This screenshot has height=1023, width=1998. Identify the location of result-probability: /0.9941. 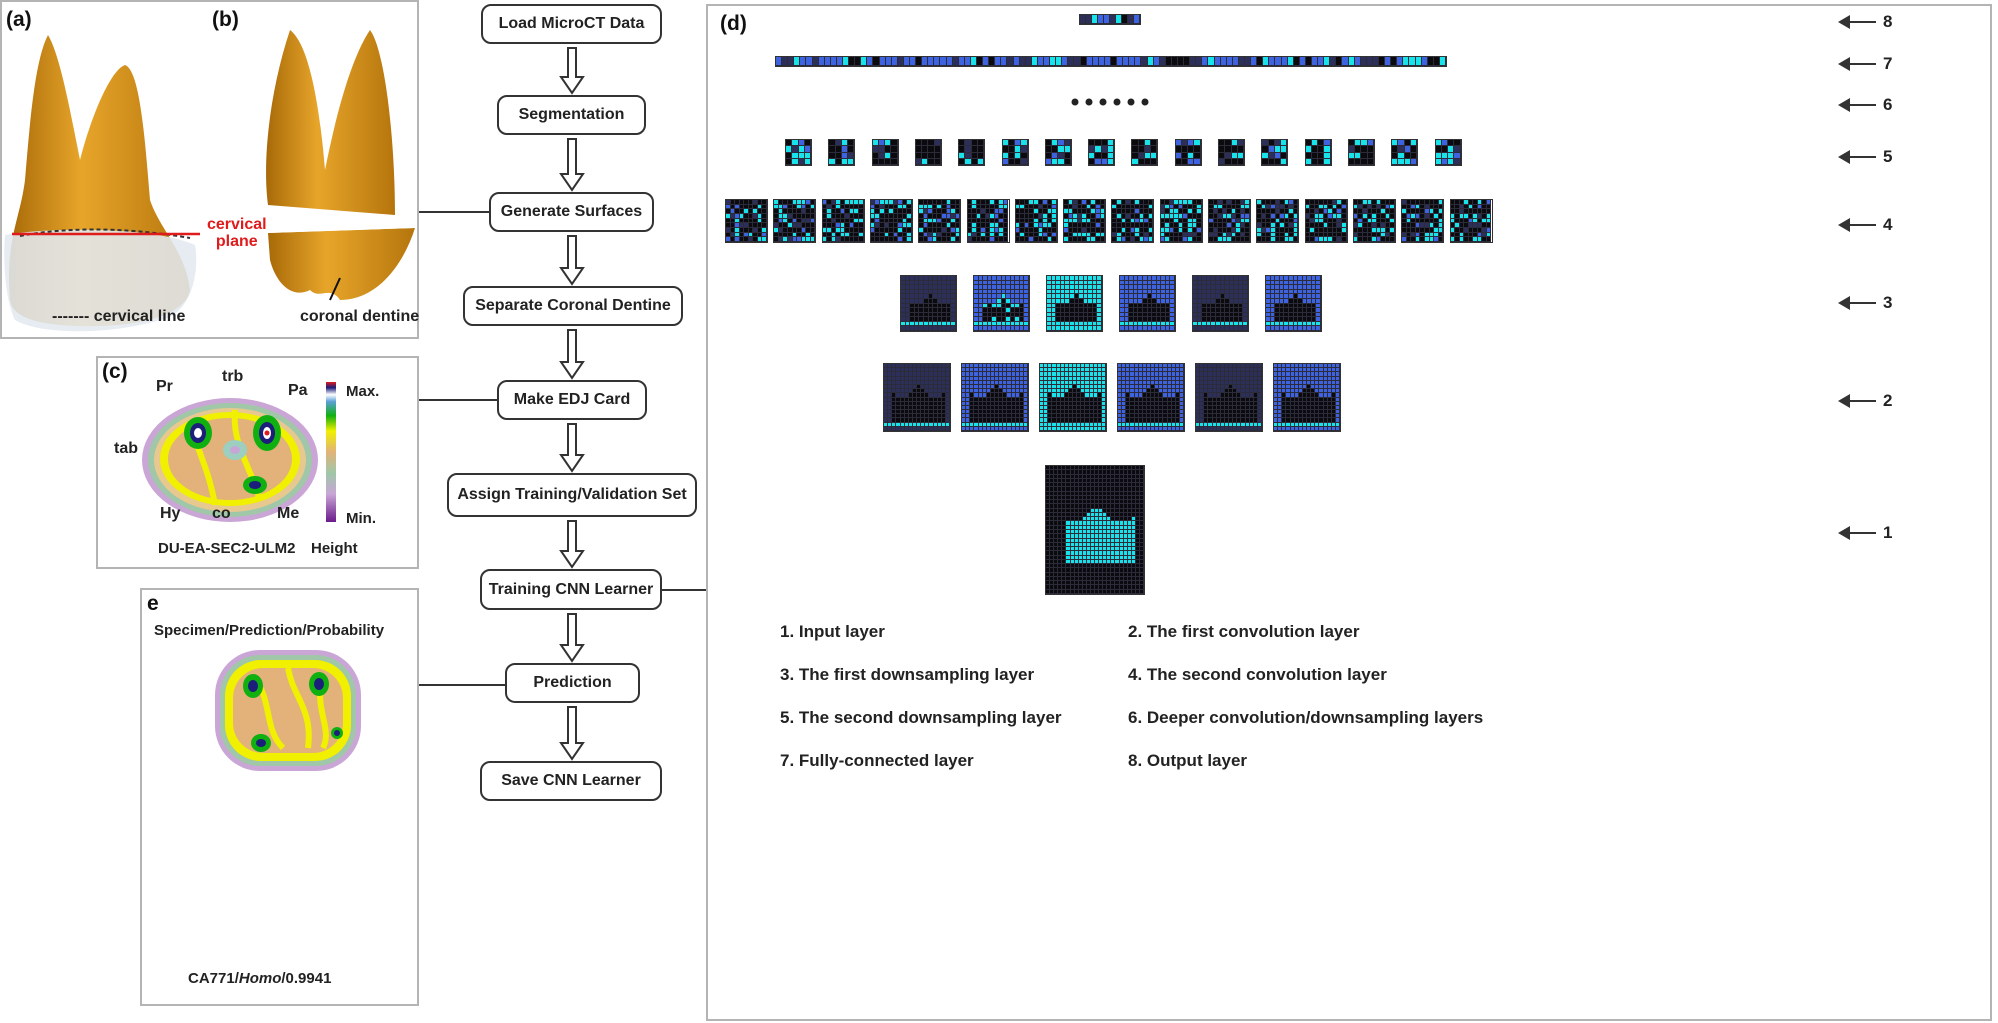
(306, 978).